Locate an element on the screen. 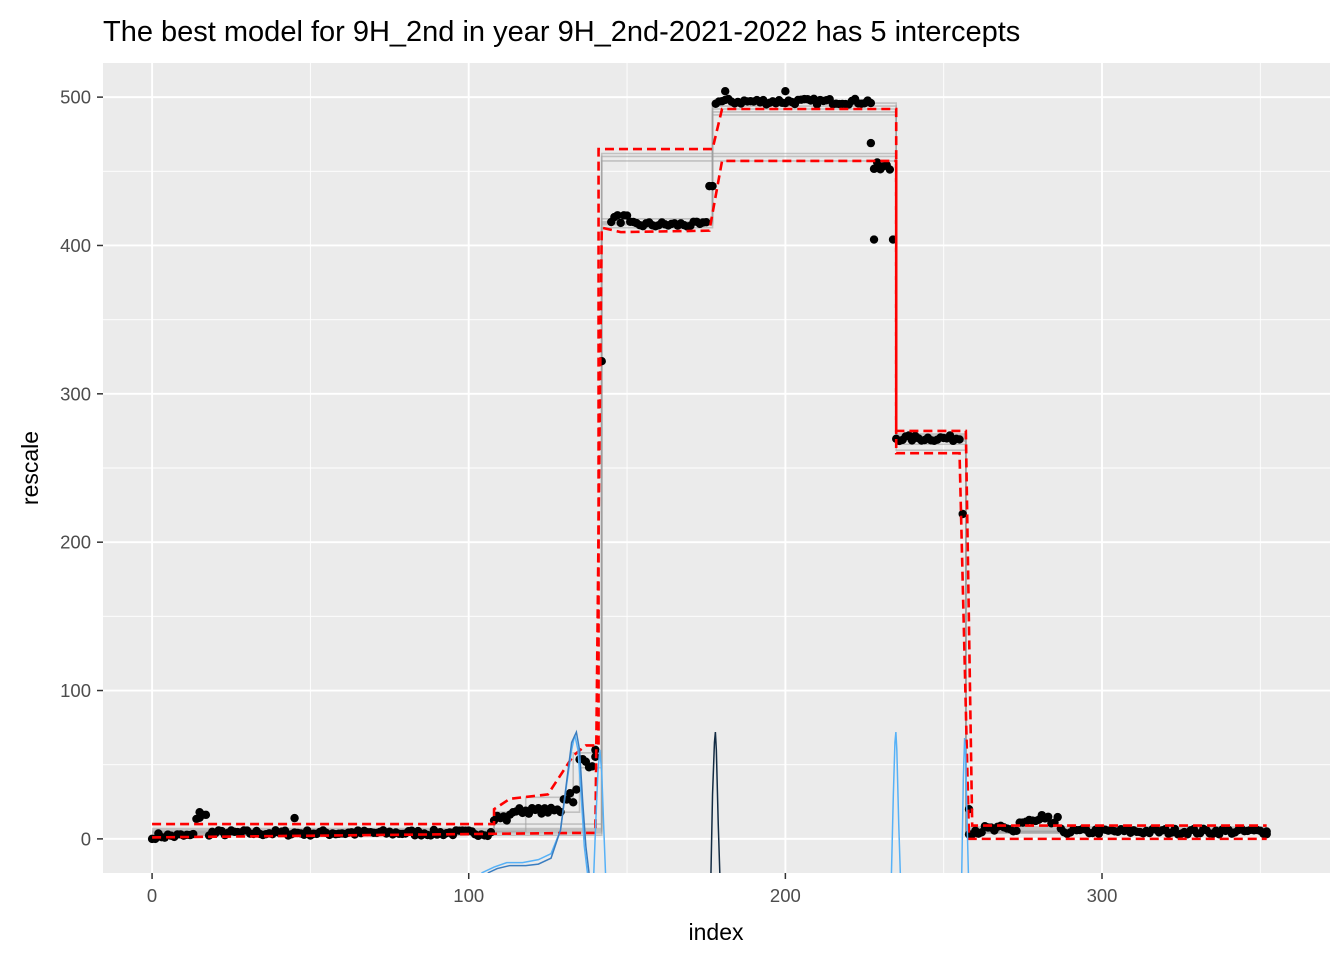 Image resolution: width=1344 pixels, height=960 pixels. y-tick-label: 100 is located at coordinates (75, 690).